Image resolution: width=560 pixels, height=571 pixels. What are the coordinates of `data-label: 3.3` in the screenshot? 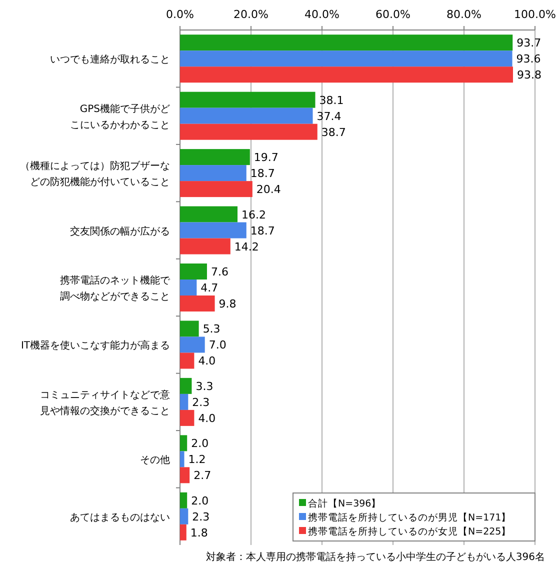 It's located at (205, 386).